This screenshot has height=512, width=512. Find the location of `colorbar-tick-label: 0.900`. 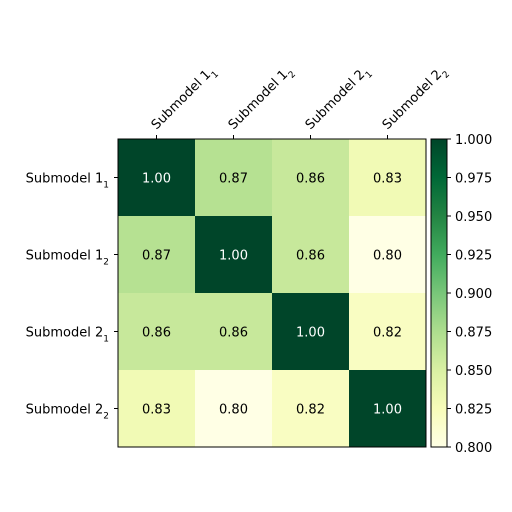

colorbar-tick-label: 0.900 is located at coordinates (473, 294).